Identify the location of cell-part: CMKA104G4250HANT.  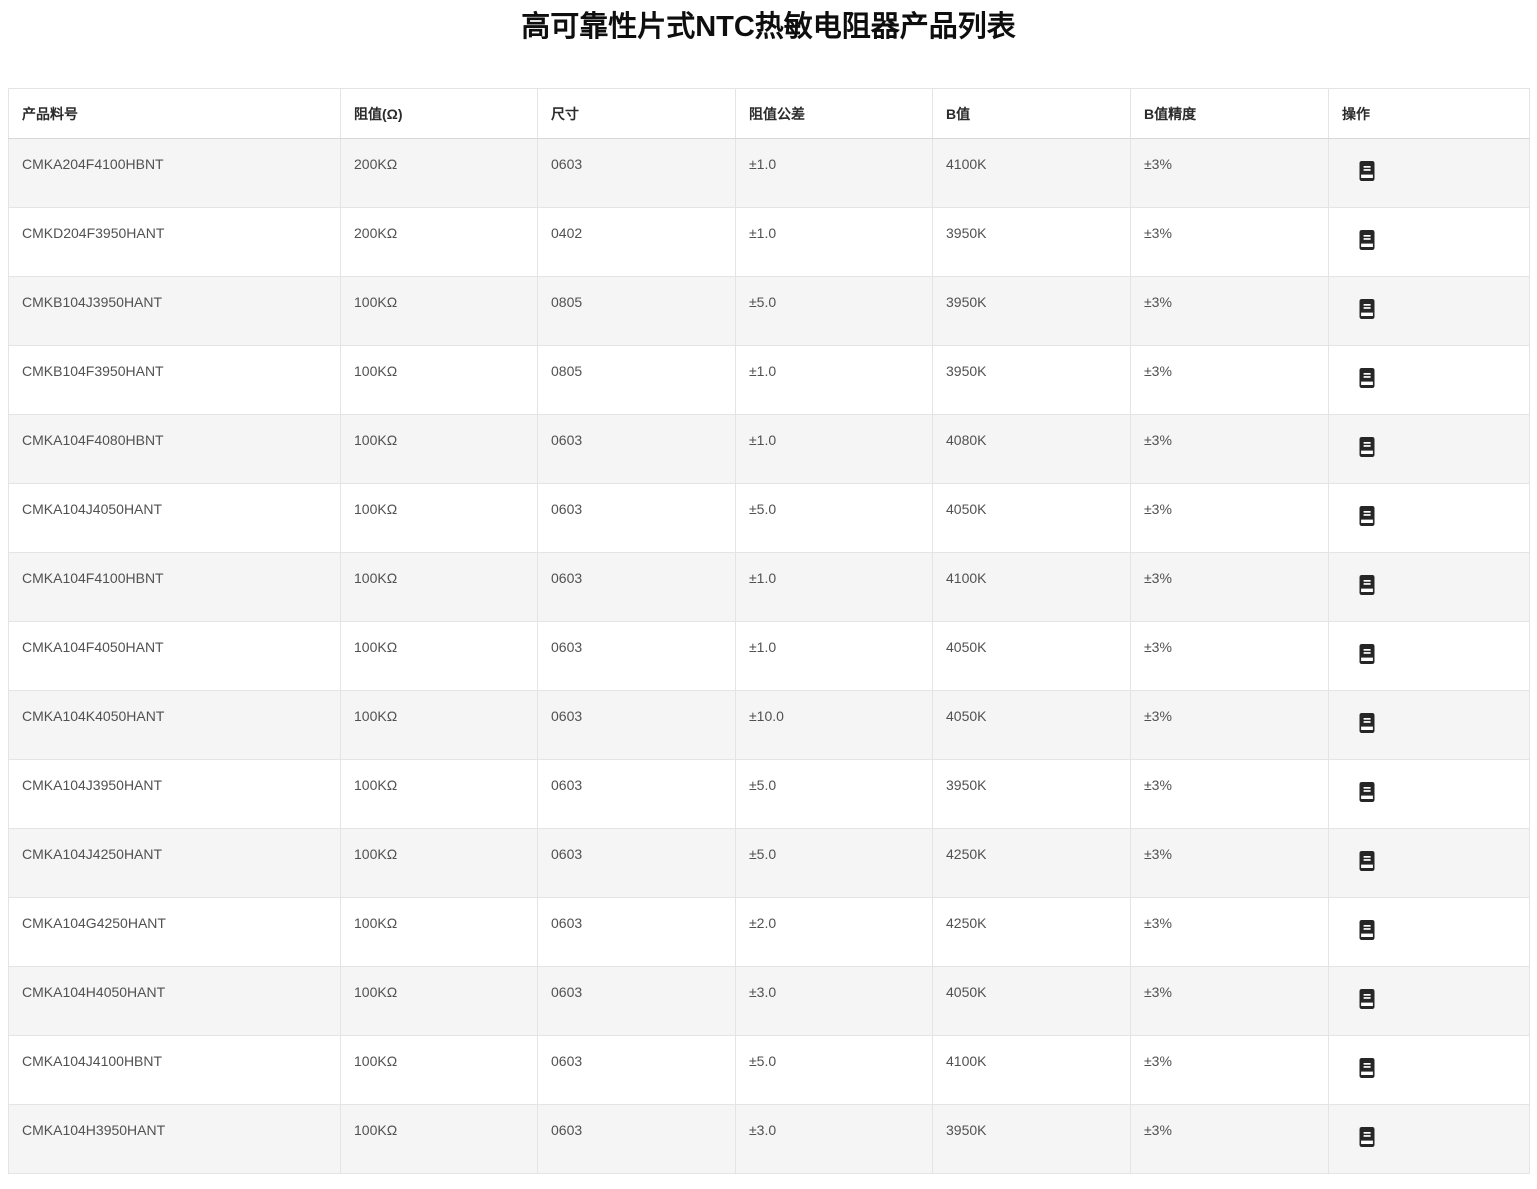
(174, 932).